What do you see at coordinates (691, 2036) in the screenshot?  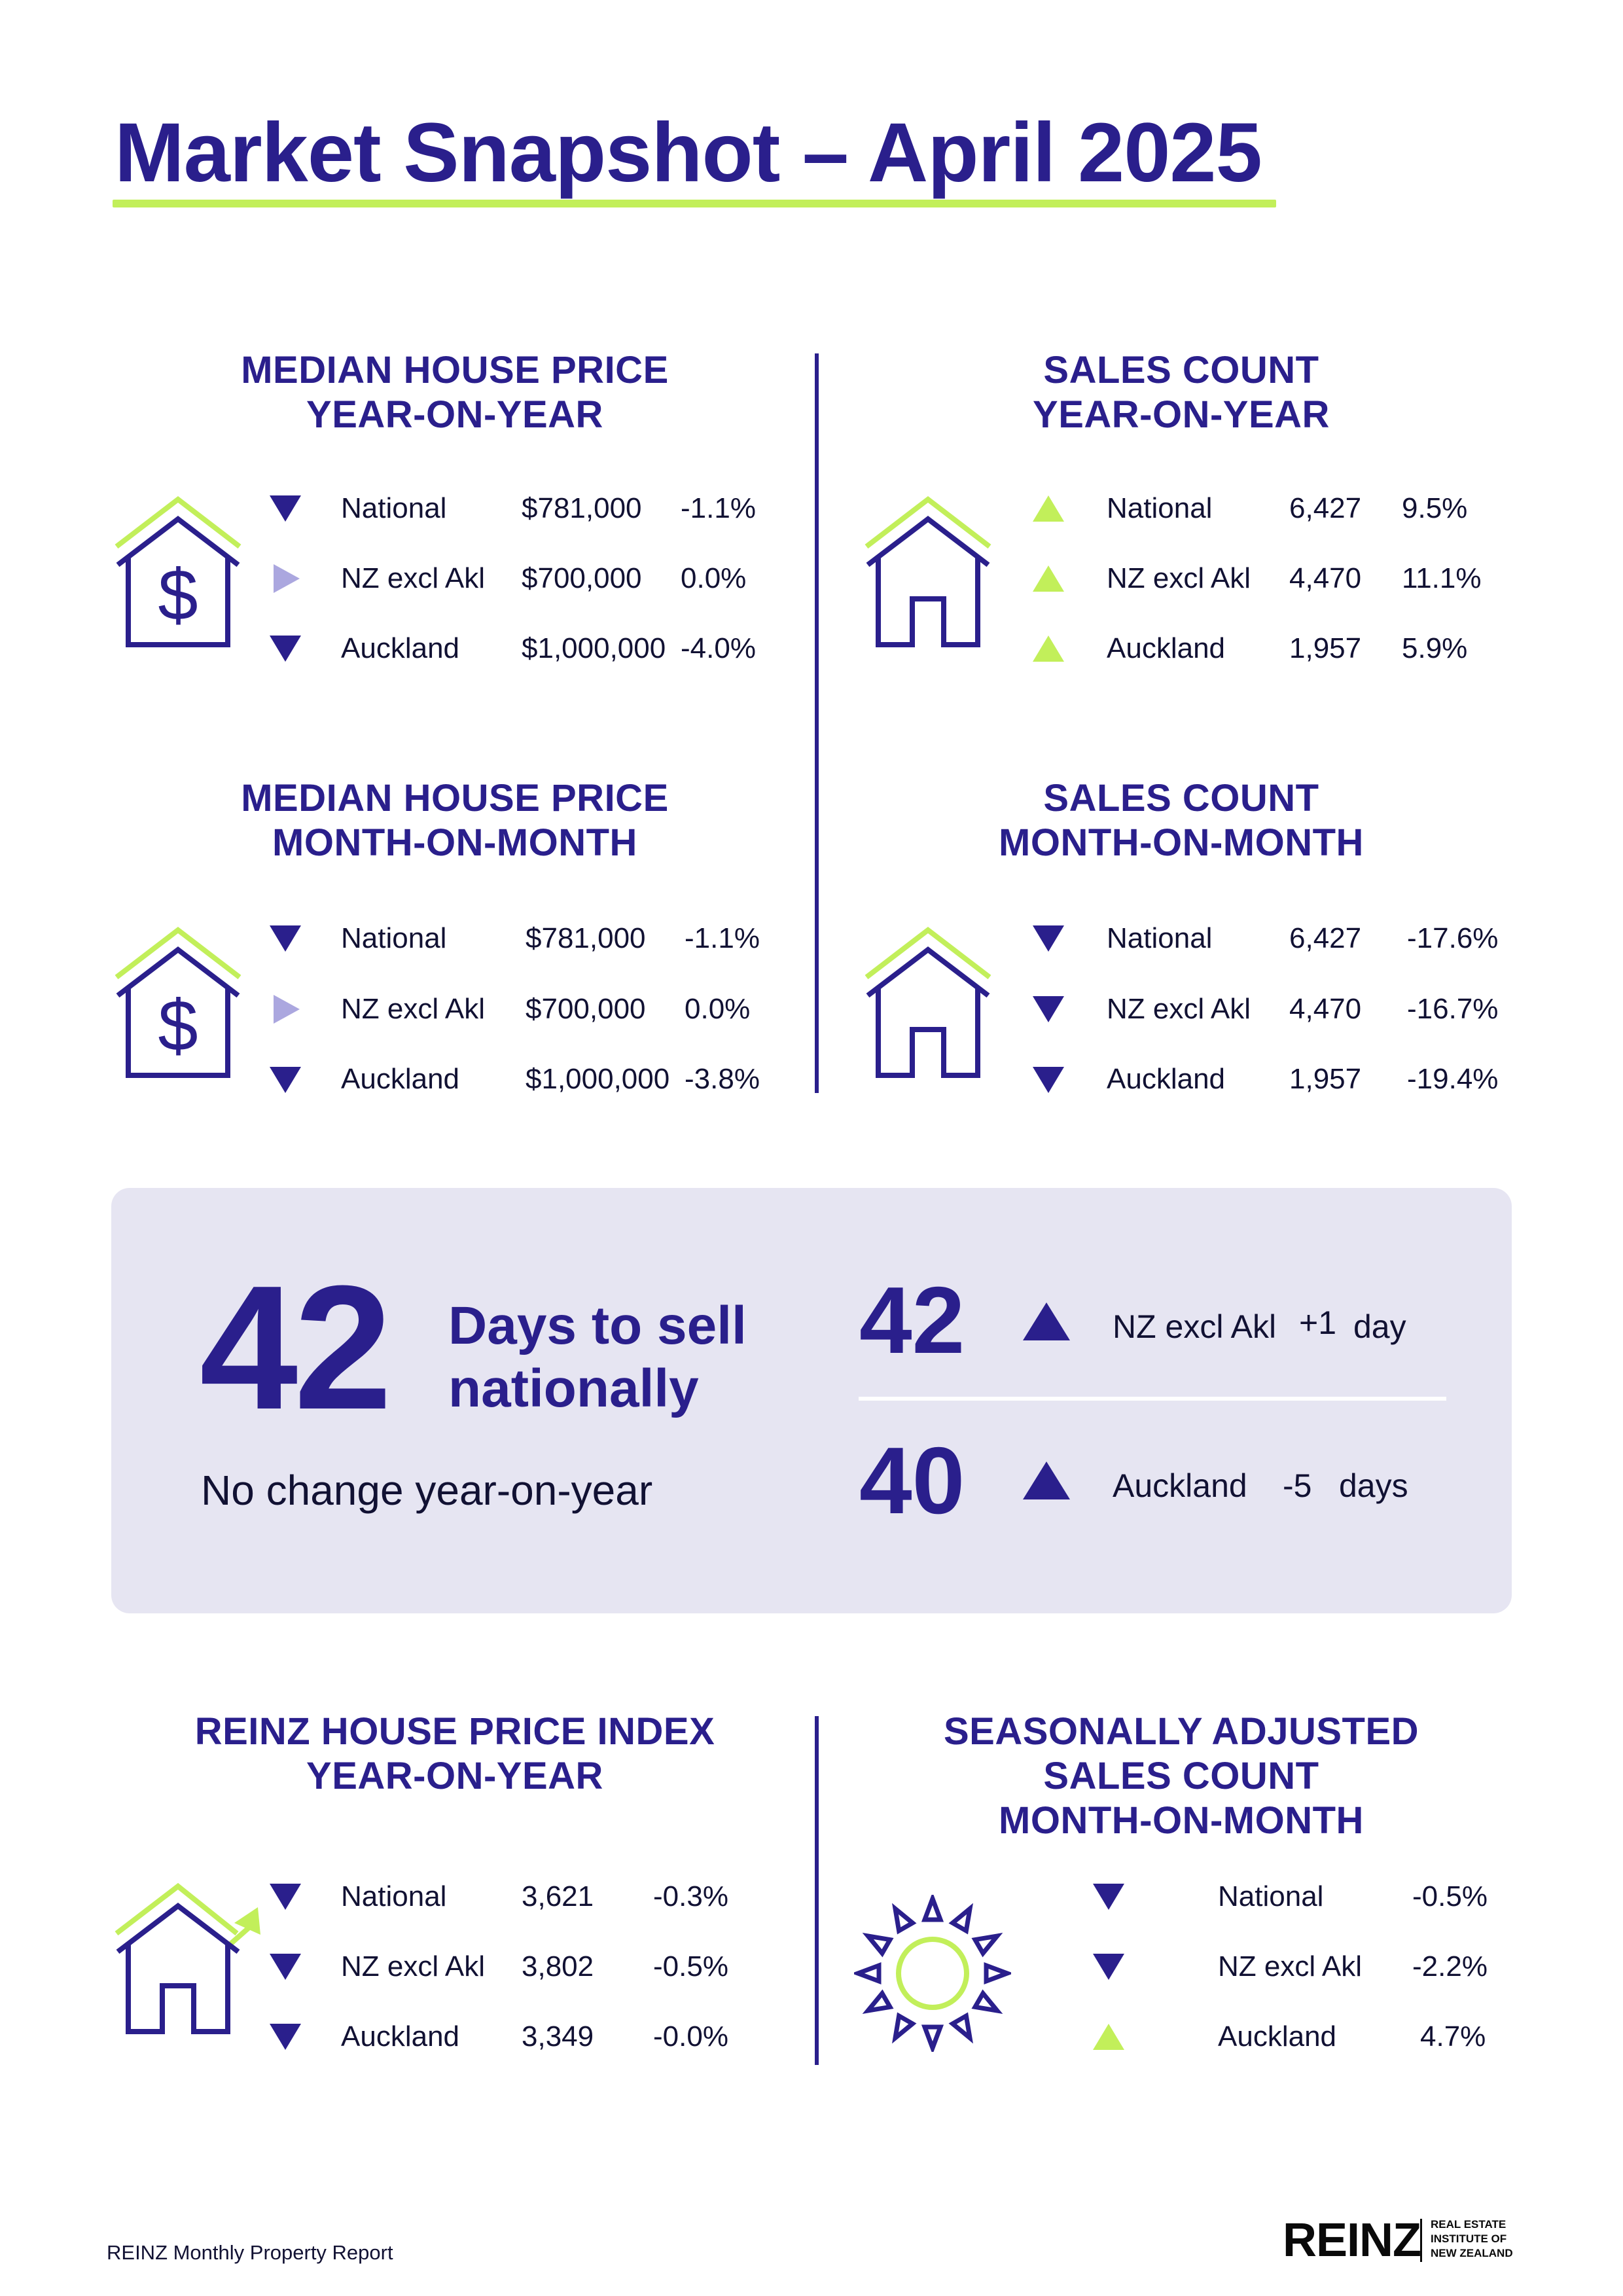 I see `row-change: -0.0%` at bounding box center [691, 2036].